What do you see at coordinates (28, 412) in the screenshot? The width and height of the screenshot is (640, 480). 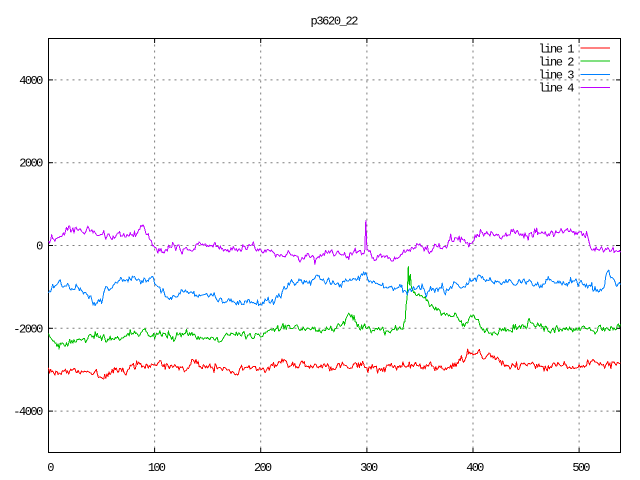 I see `svg-text: -4000` at bounding box center [28, 412].